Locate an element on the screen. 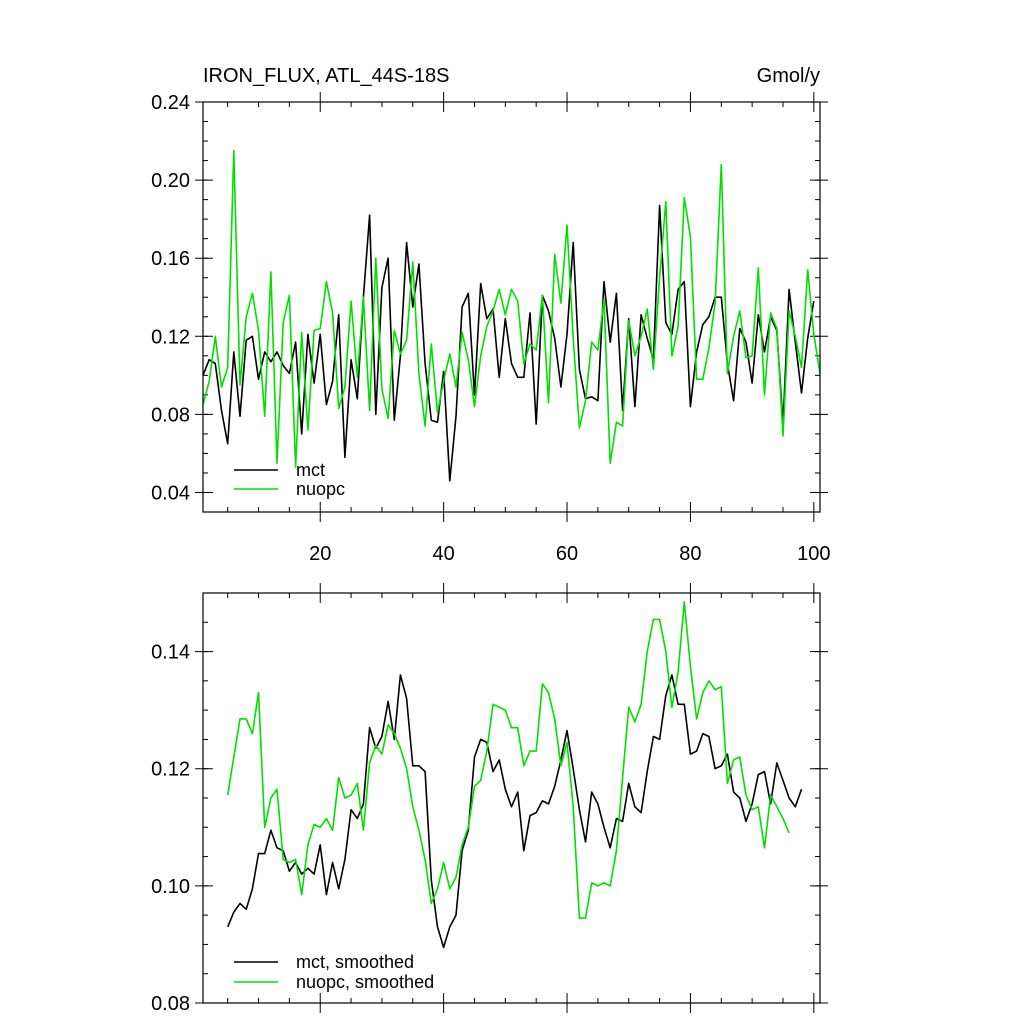  y-tick-label: 0.10 is located at coordinates (170, 887).